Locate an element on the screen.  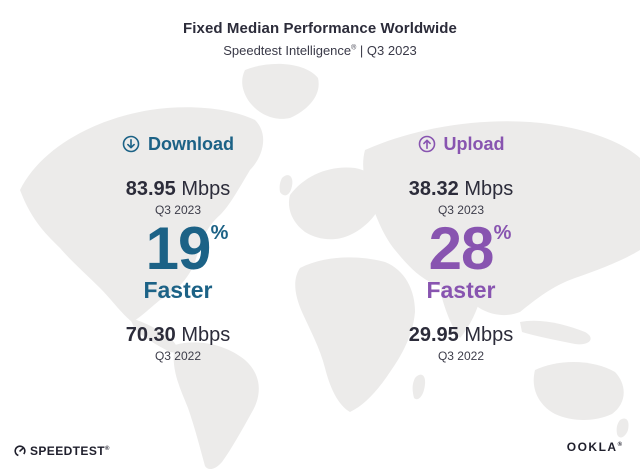
upload-previous-period: Q3 2022 is located at coordinates (461, 356).